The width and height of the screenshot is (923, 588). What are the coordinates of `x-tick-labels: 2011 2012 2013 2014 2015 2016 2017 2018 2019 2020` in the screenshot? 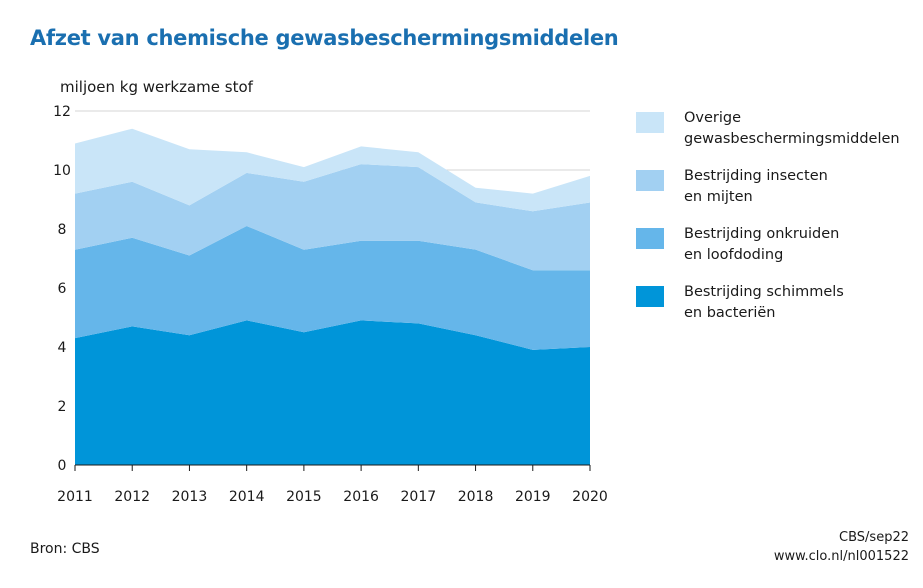 It's located at (332, 497).